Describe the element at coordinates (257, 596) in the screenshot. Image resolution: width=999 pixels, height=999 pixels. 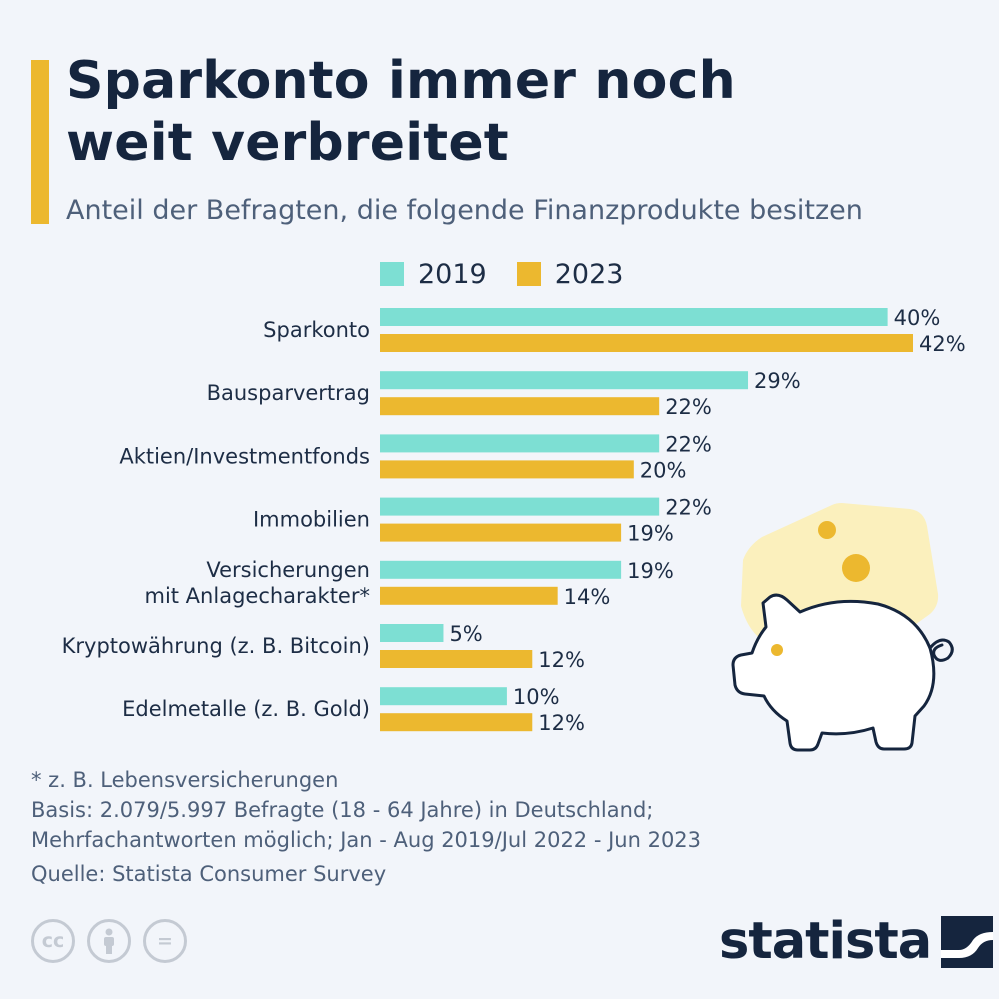
I see `category-label-4-1: mit Anlagecharakter*` at that location.